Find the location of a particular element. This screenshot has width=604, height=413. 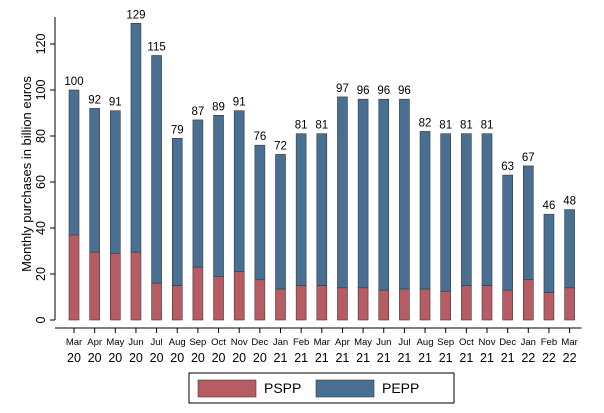

legend-swatch-pspp is located at coordinates (227, 388).